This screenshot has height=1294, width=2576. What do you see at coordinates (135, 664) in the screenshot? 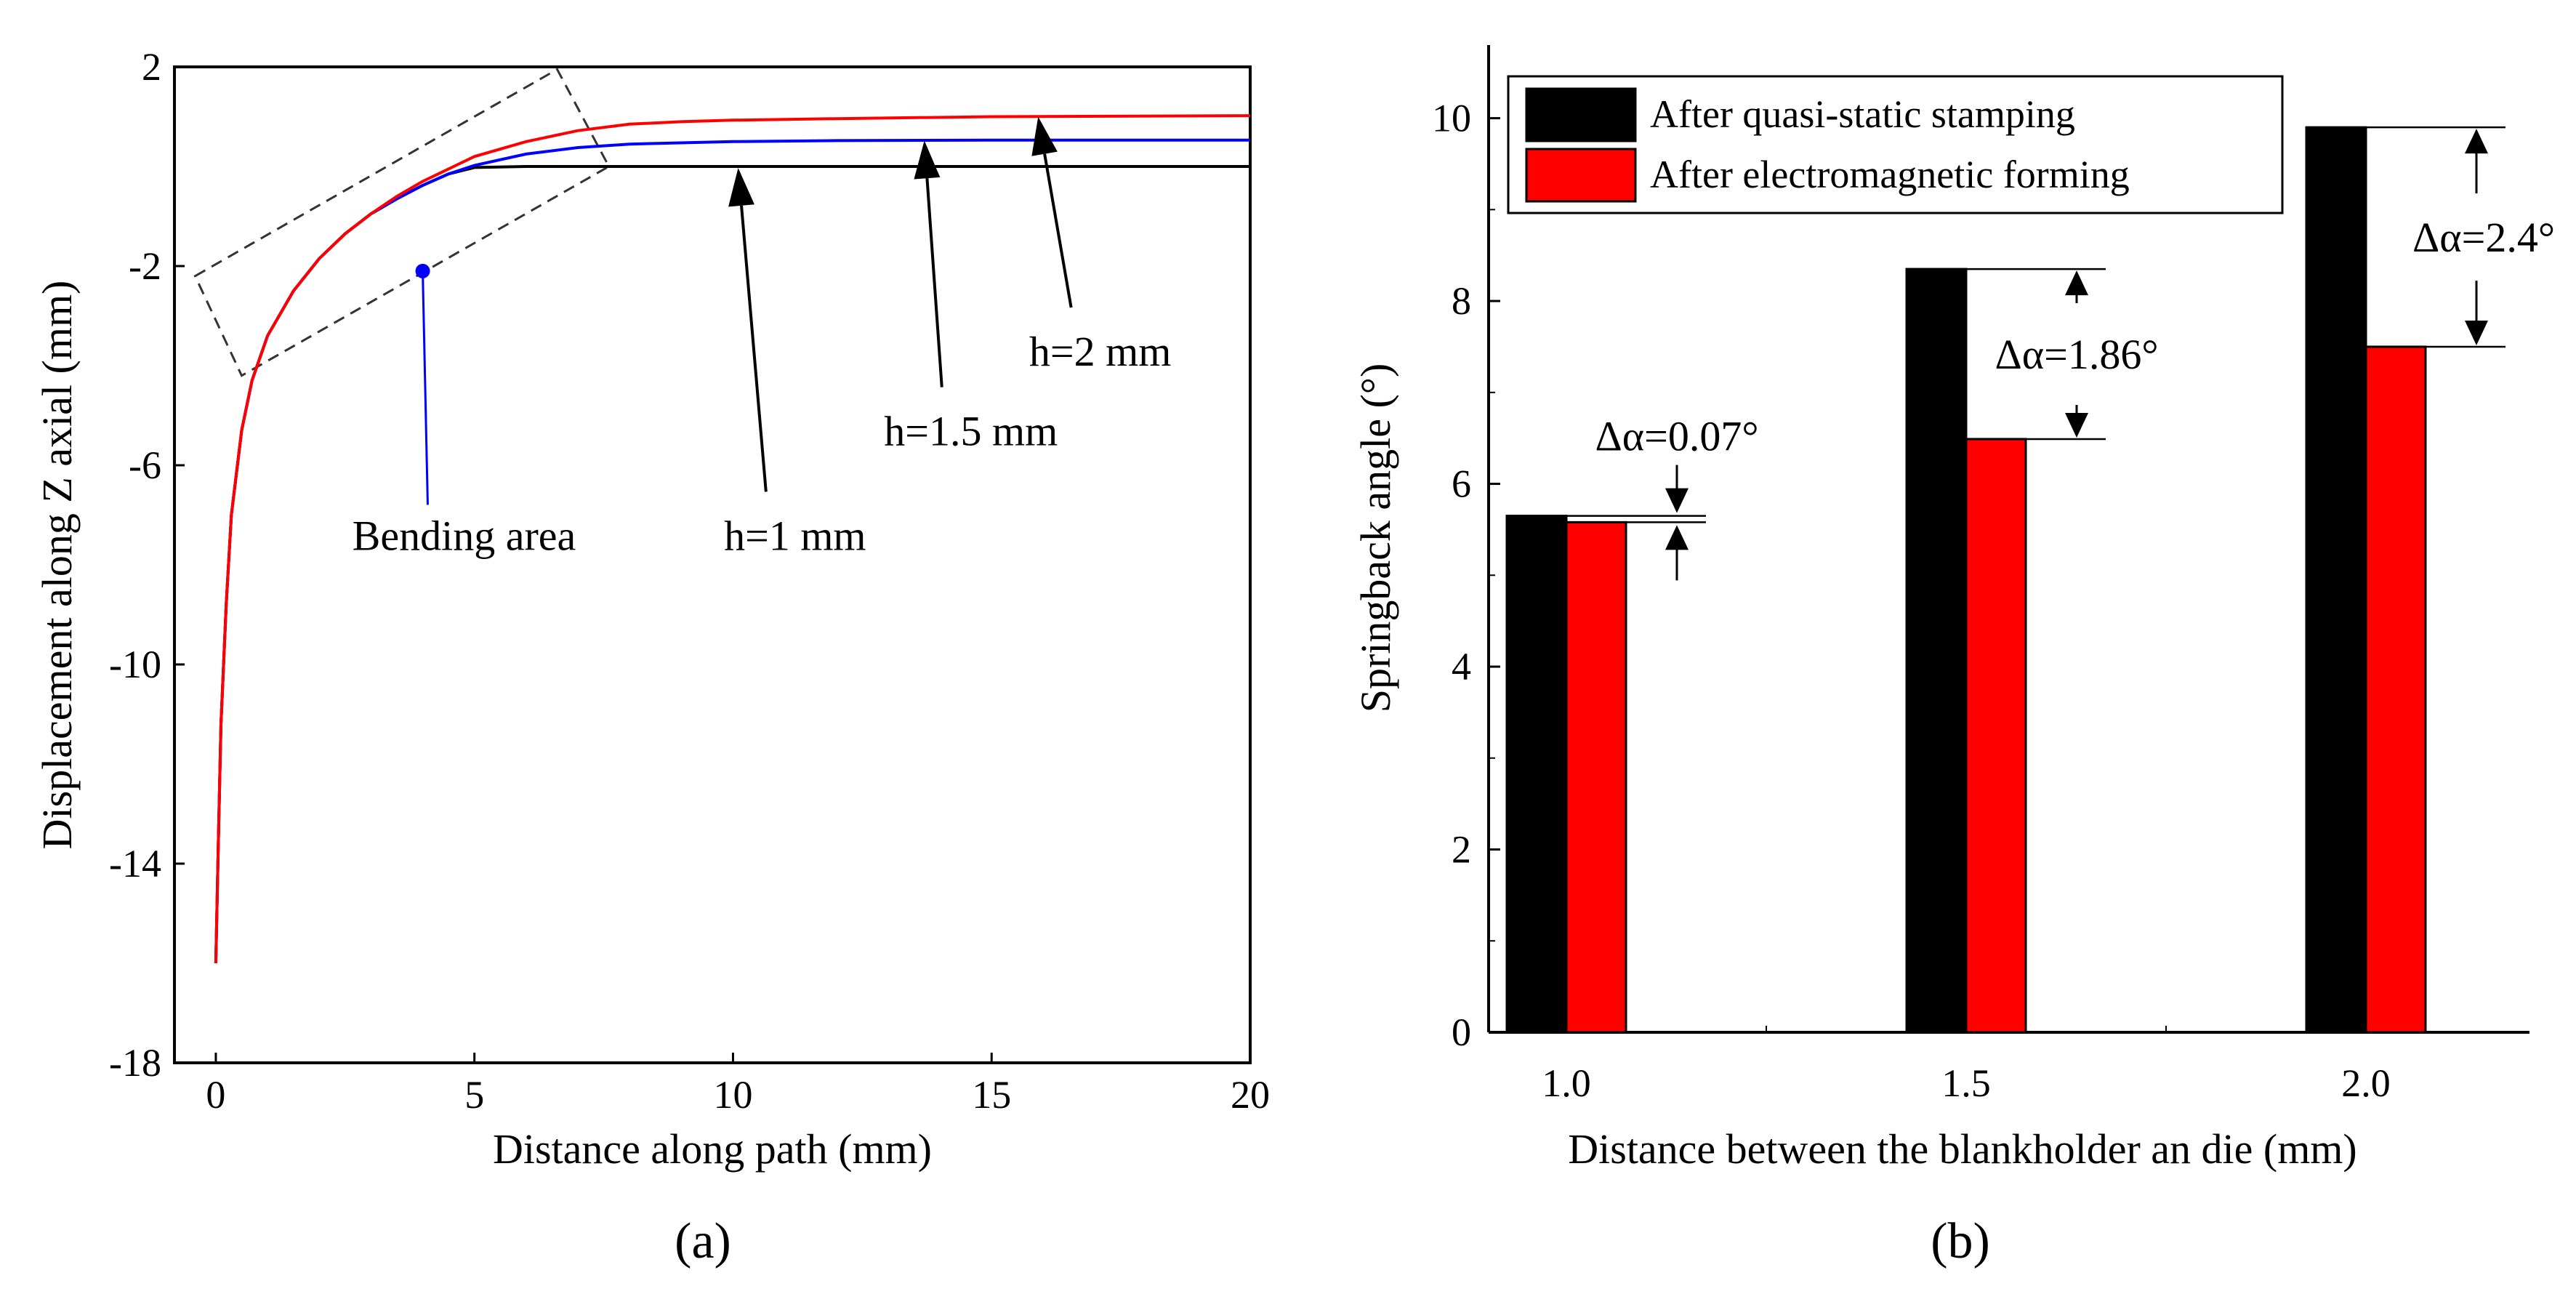
I see `y-tick-label-10: -10` at bounding box center [135, 664].